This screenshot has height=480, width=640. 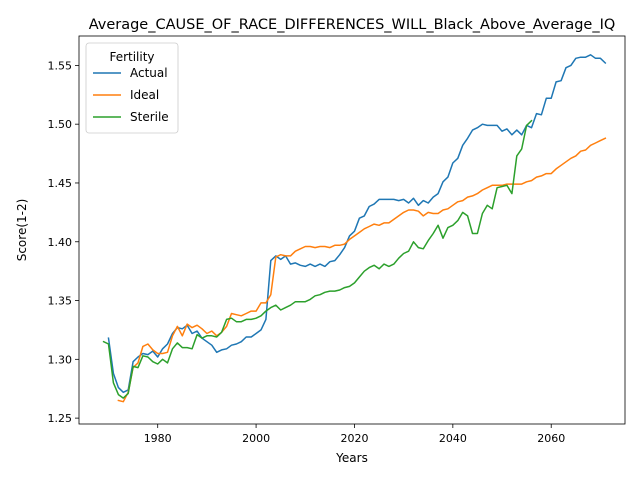 I want to click on x-tick-label: 2020, so click(x=354, y=438).